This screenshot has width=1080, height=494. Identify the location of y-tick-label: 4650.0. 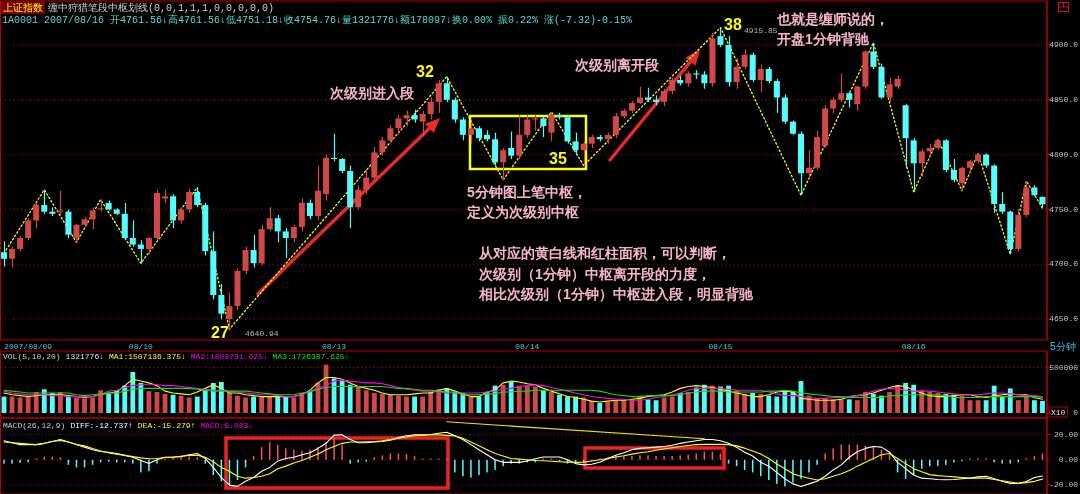
(1064, 319).